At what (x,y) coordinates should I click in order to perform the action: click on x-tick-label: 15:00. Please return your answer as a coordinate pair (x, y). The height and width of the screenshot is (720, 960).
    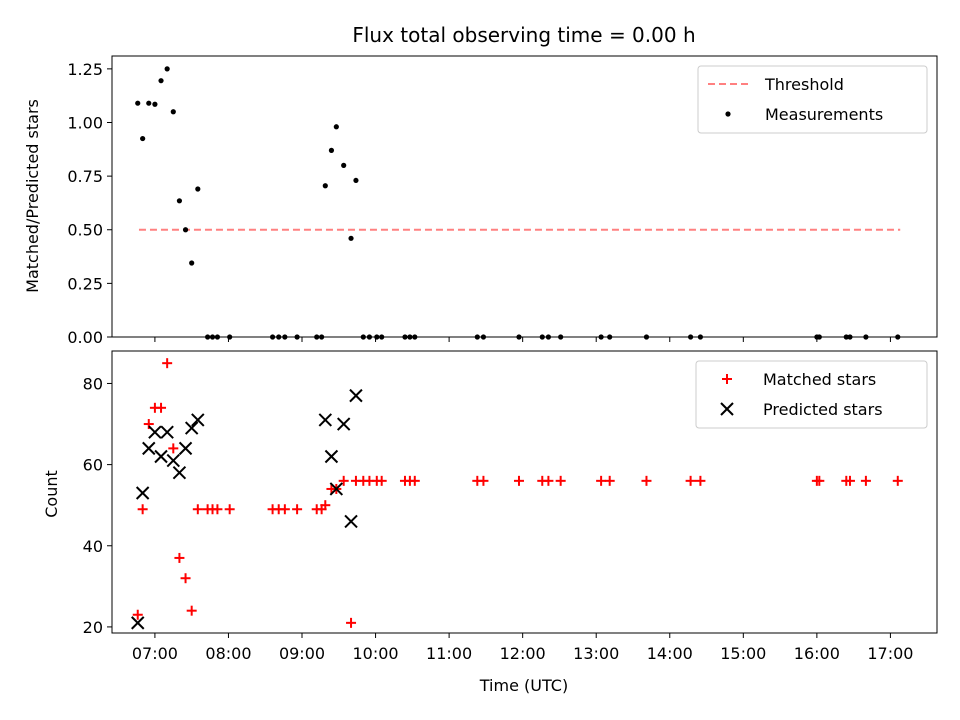
    Looking at the image, I should click on (743, 653).